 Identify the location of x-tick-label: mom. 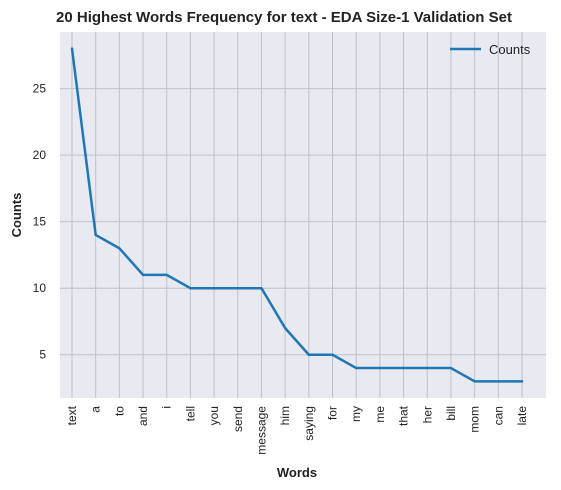
(475, 419).